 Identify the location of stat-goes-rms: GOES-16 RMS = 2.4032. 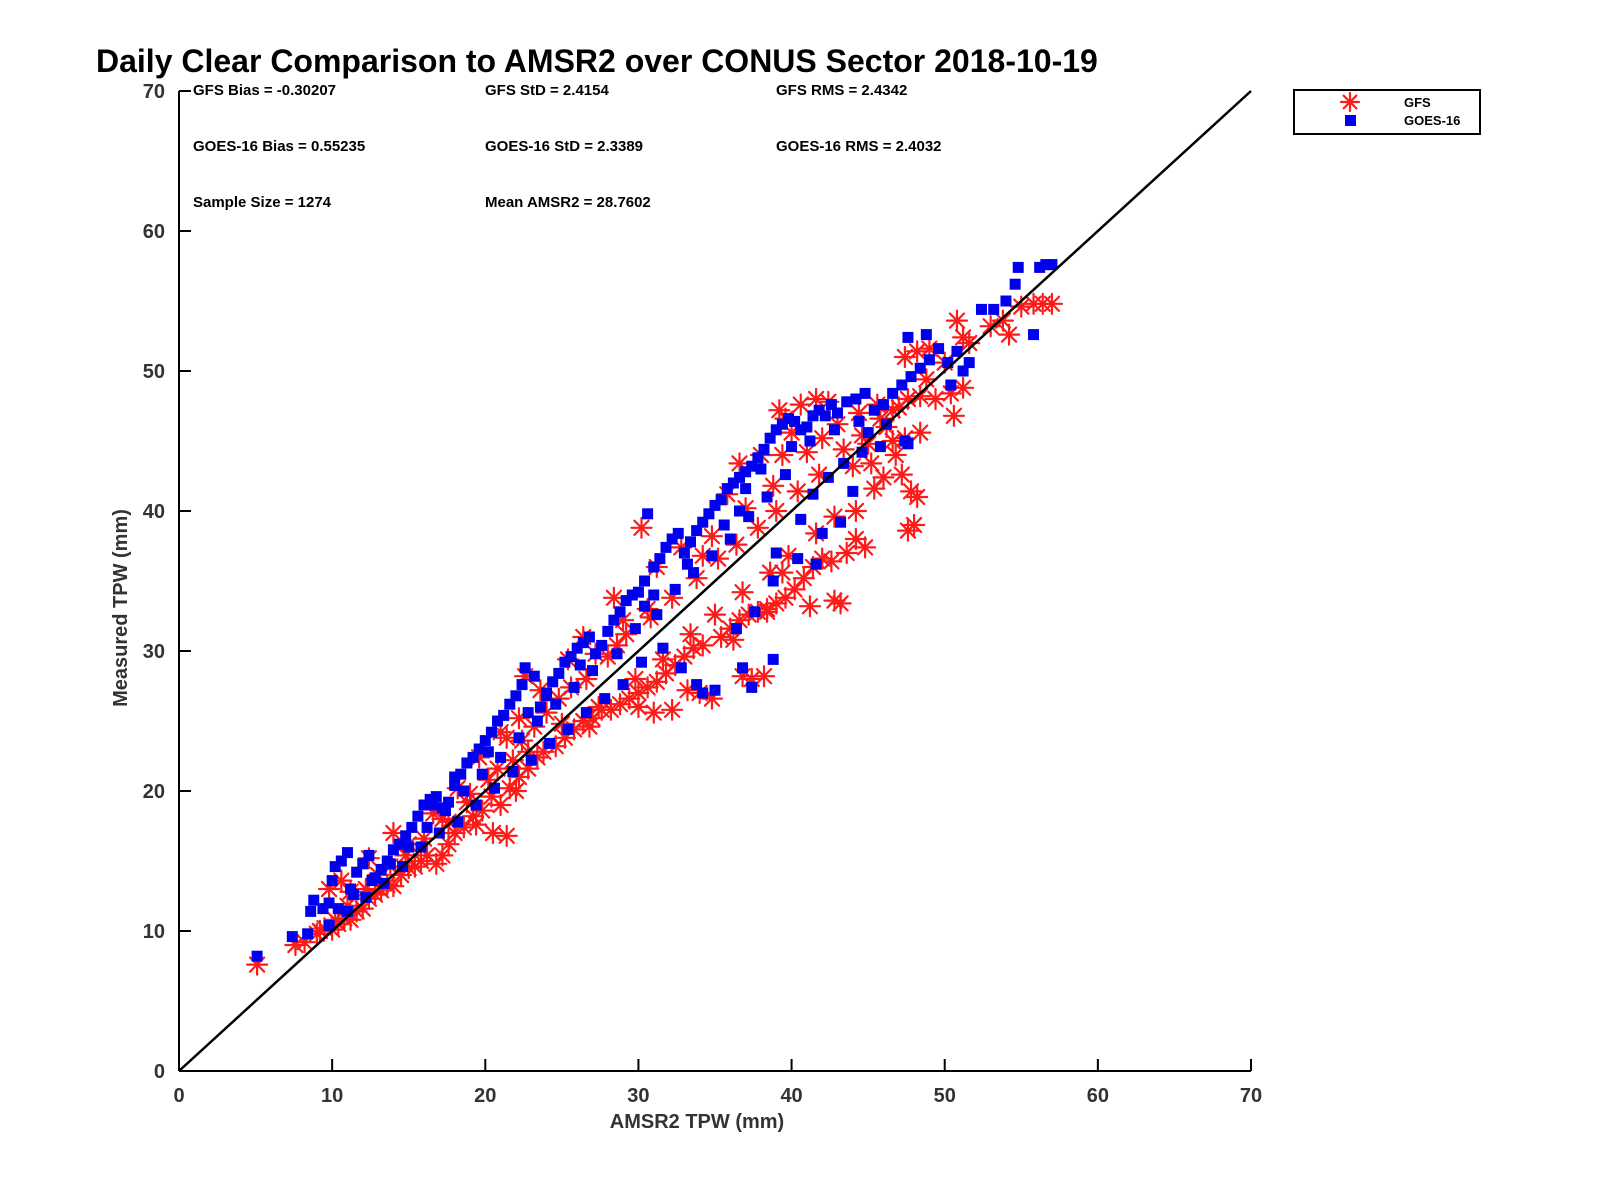
(859, 146).